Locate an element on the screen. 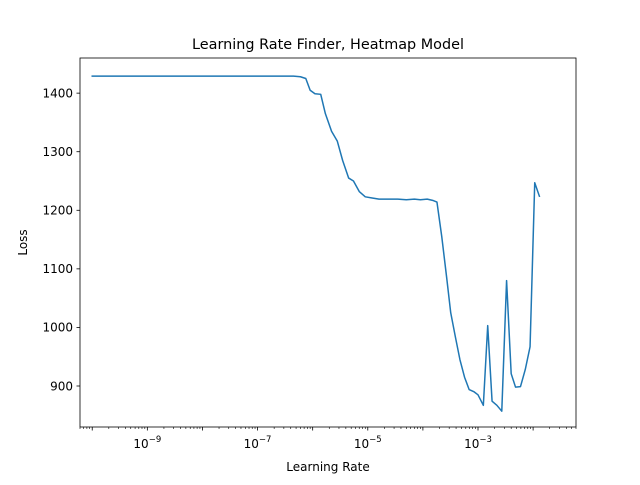 The image size is (640, 485). x-tick-label: 10⁻⁷ is located at coordinates (258, 443).